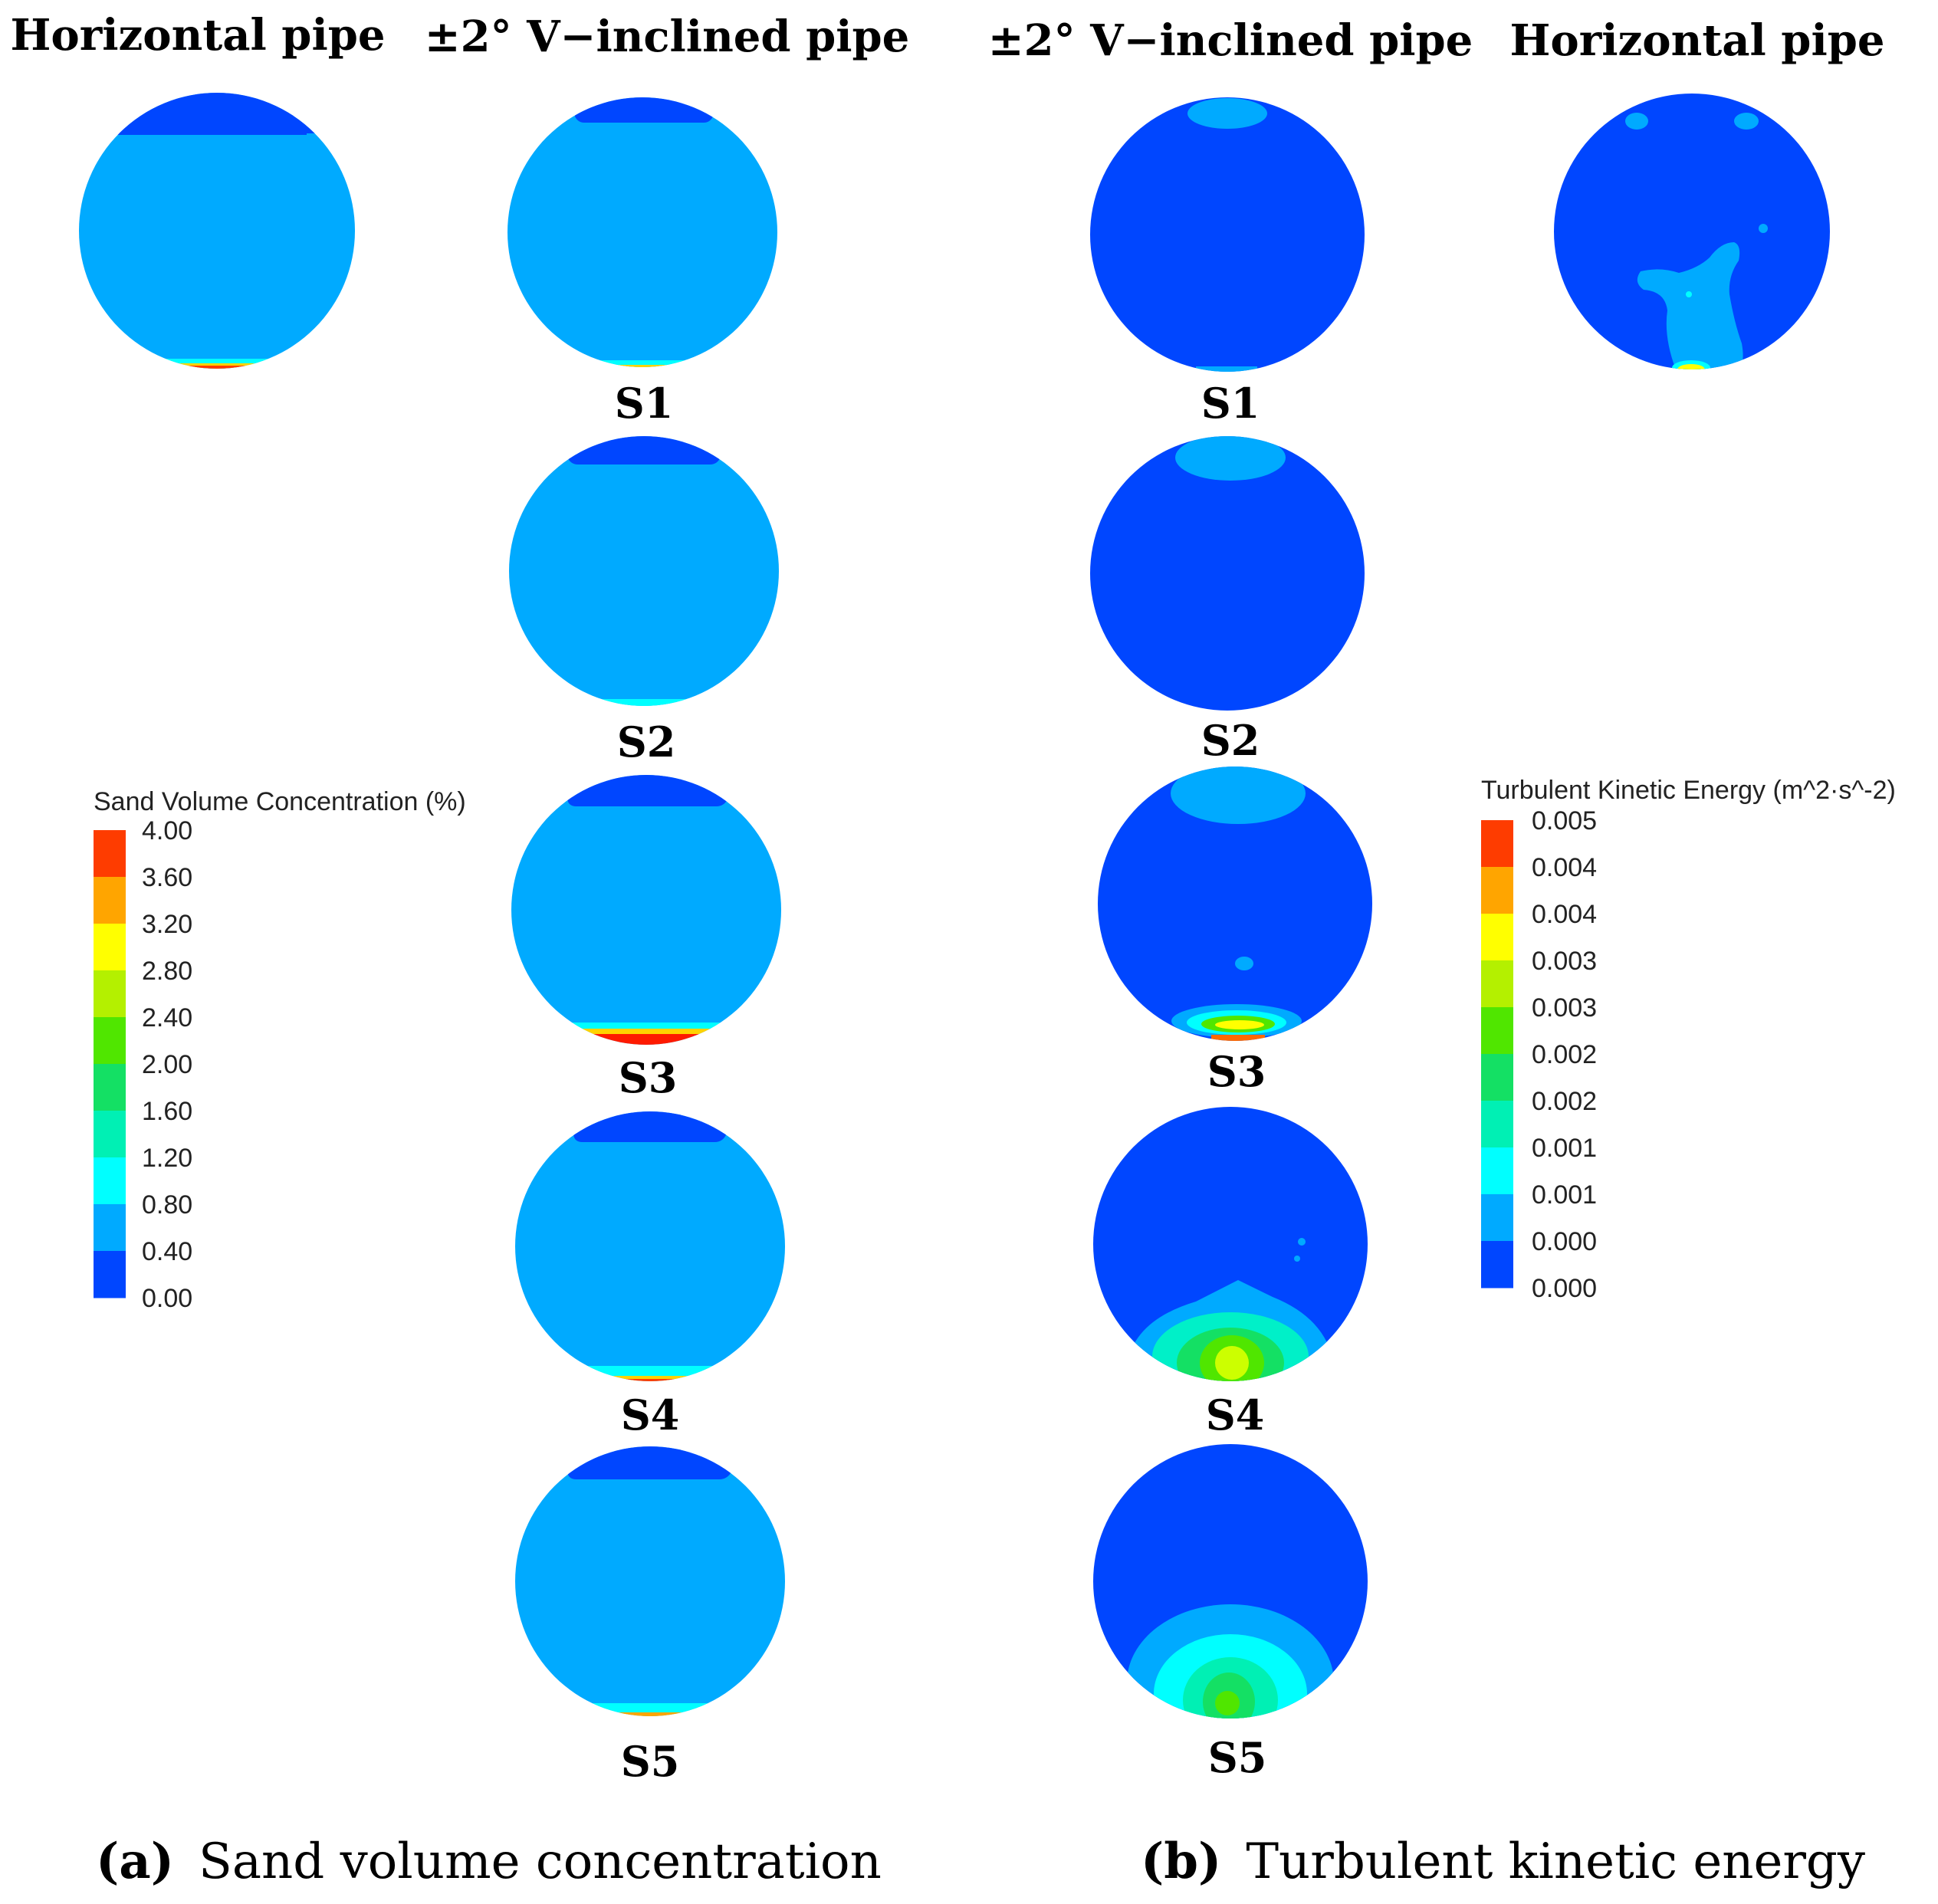  What do you see at coordinates (649, 1077) in the screenshot?
I see `sand-section-label-s3: S3` at bounding box center [649, 1077].